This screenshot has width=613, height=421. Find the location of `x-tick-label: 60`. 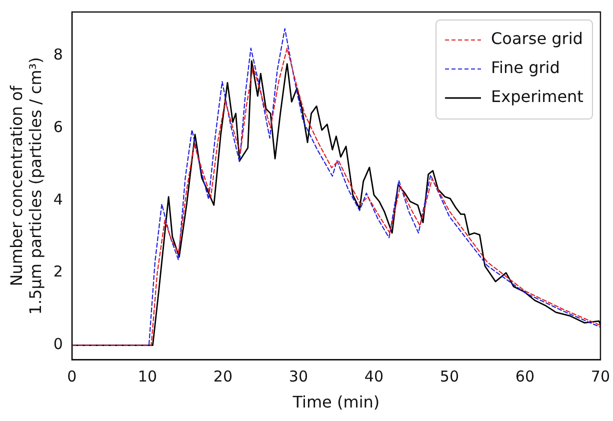

x-tick-label: 60 is located at coordinates (524, 377).